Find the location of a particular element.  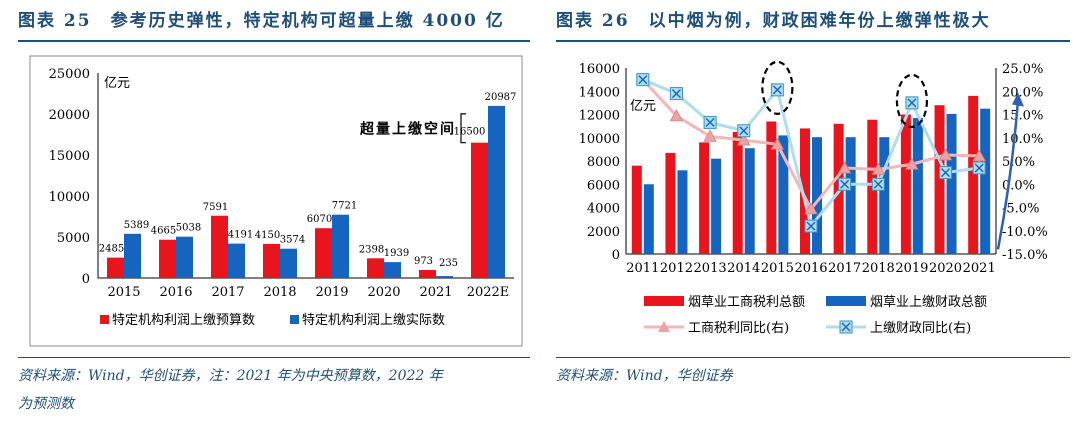

right-x-tick-label: 2014 is located at coordinates (743, 268).